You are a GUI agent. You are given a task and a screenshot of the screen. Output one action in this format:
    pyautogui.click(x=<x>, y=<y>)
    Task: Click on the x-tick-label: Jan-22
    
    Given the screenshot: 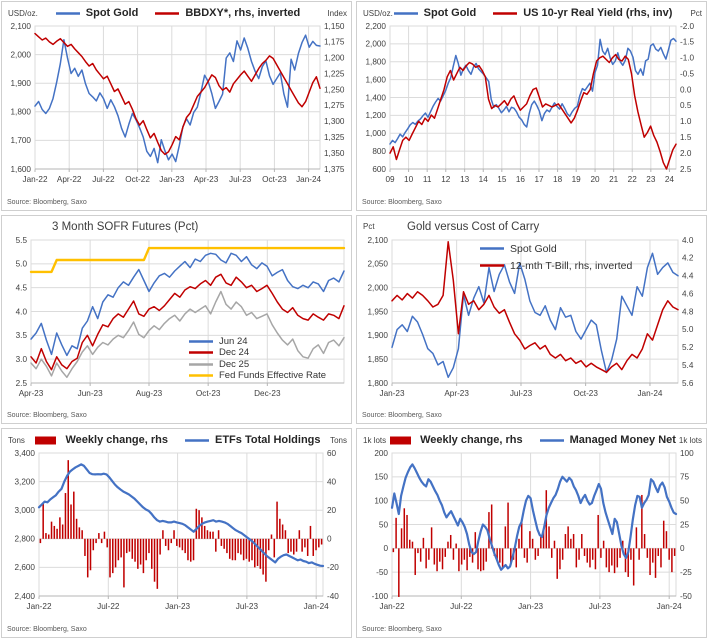 What is the action you would take?
    pyautogui.click(x=38, y=606)
    